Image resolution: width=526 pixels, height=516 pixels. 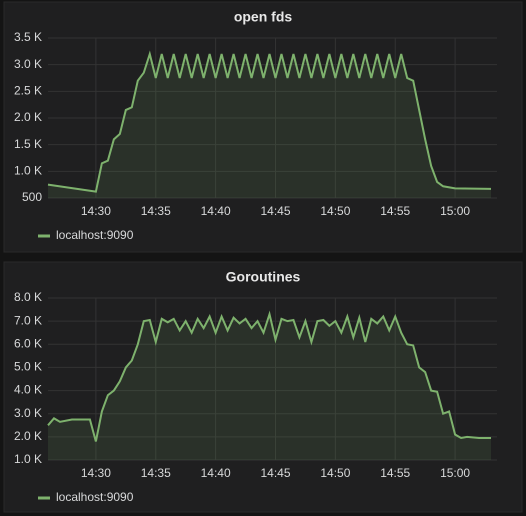 I want to click on y-tick-label: 8.0 K, so click(x=28, y=297).